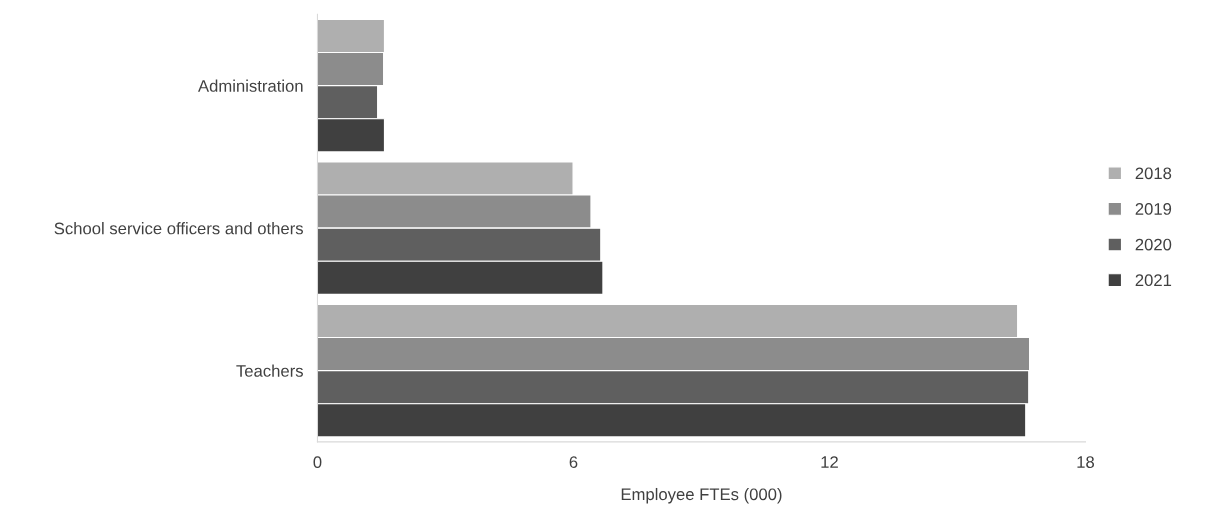 This screenshot has width=1221, height=515. I want to click on legend-label: 2021, so click(1153, 280).